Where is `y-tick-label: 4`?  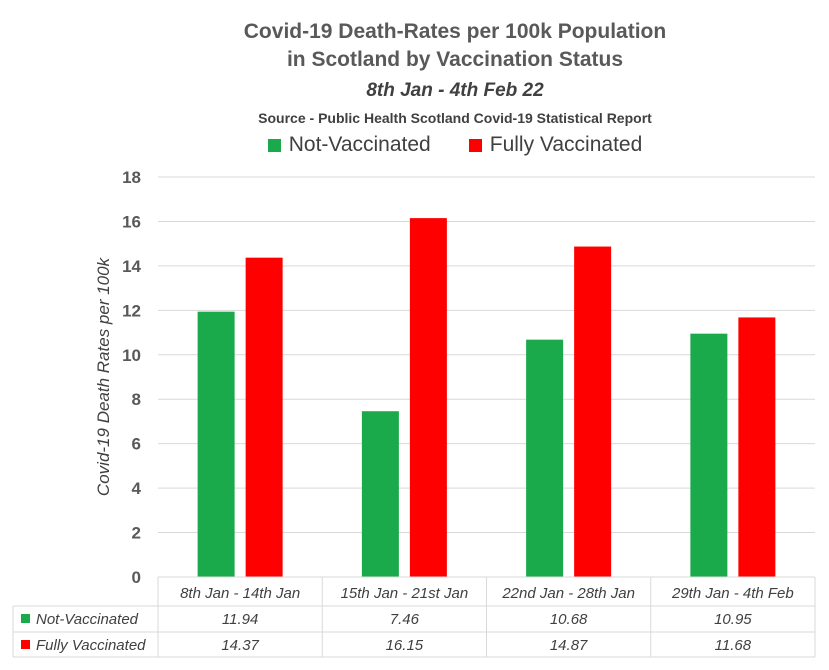
y-tick-label: 4 is located at coordinates (137, 488).